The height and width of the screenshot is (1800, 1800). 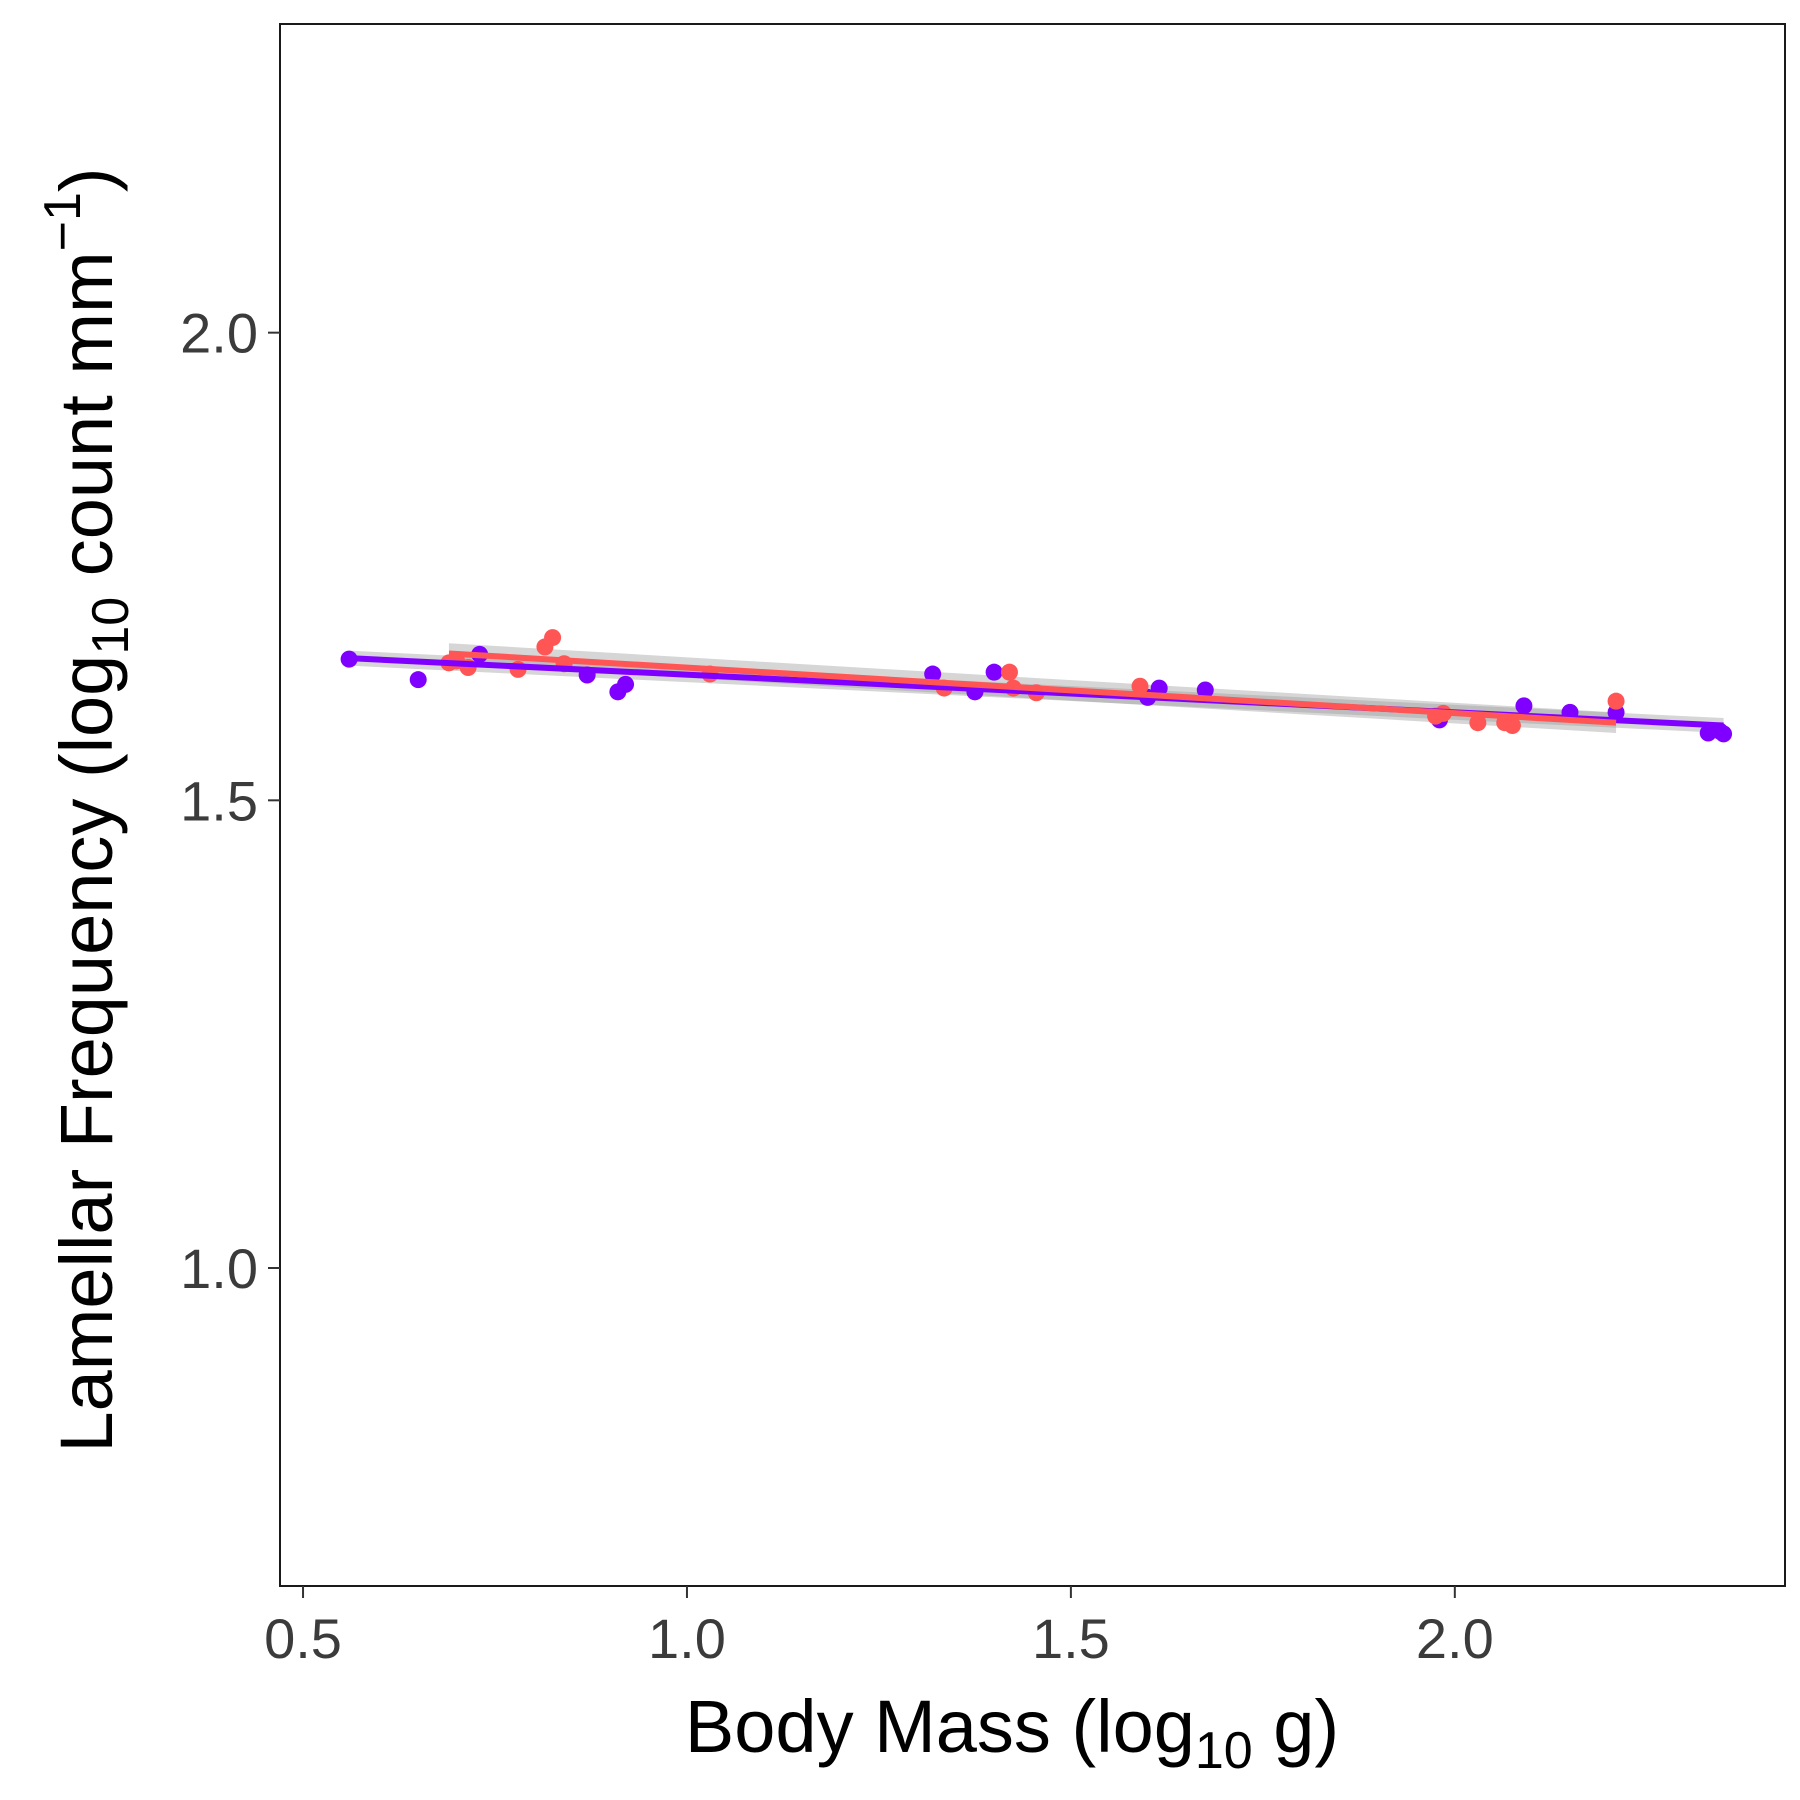 What do you see at coordinates (111, 626) in the screenshot?
I see `y-axis-title-subscript: 10` at bounding box center [111, 626].